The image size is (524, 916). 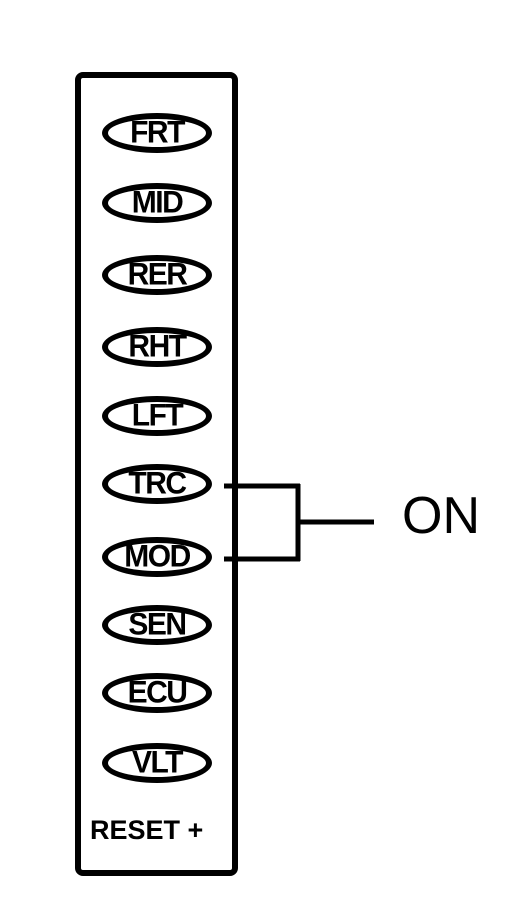 I want to click on mod-button: MOD, so click(x=157, y=557).